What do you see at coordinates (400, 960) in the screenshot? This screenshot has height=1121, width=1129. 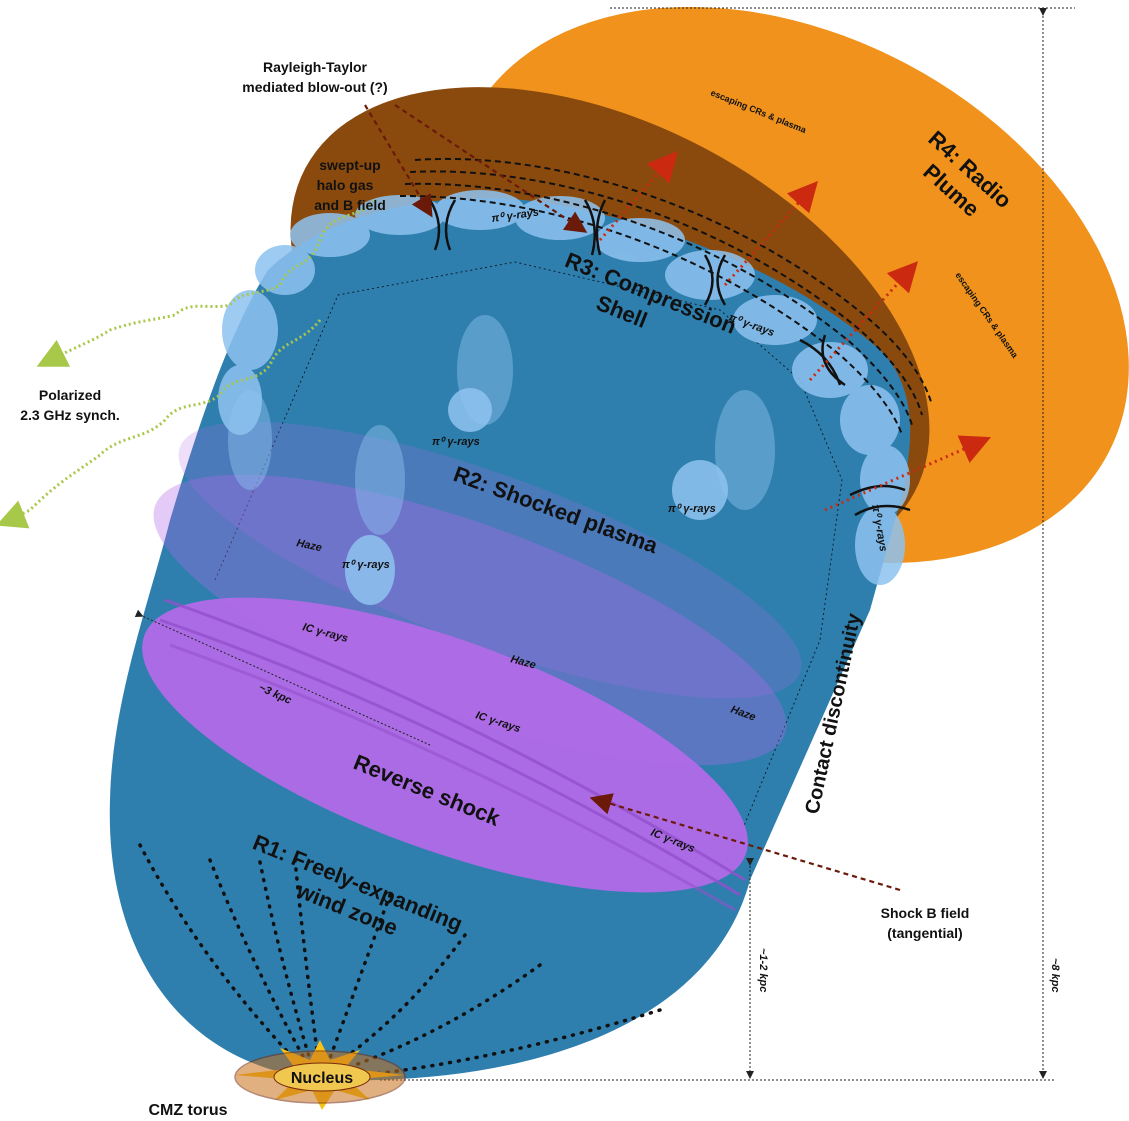 I see `wind-streamlines` at bounding box center [400, 960].